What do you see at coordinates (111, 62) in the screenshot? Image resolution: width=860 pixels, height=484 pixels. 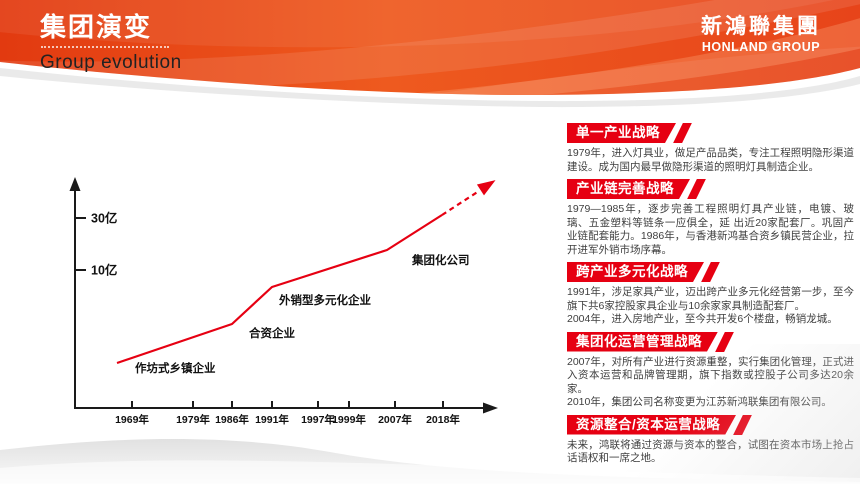 I see `page-subtitle: Group evolution` at bounding box center [111, 62].